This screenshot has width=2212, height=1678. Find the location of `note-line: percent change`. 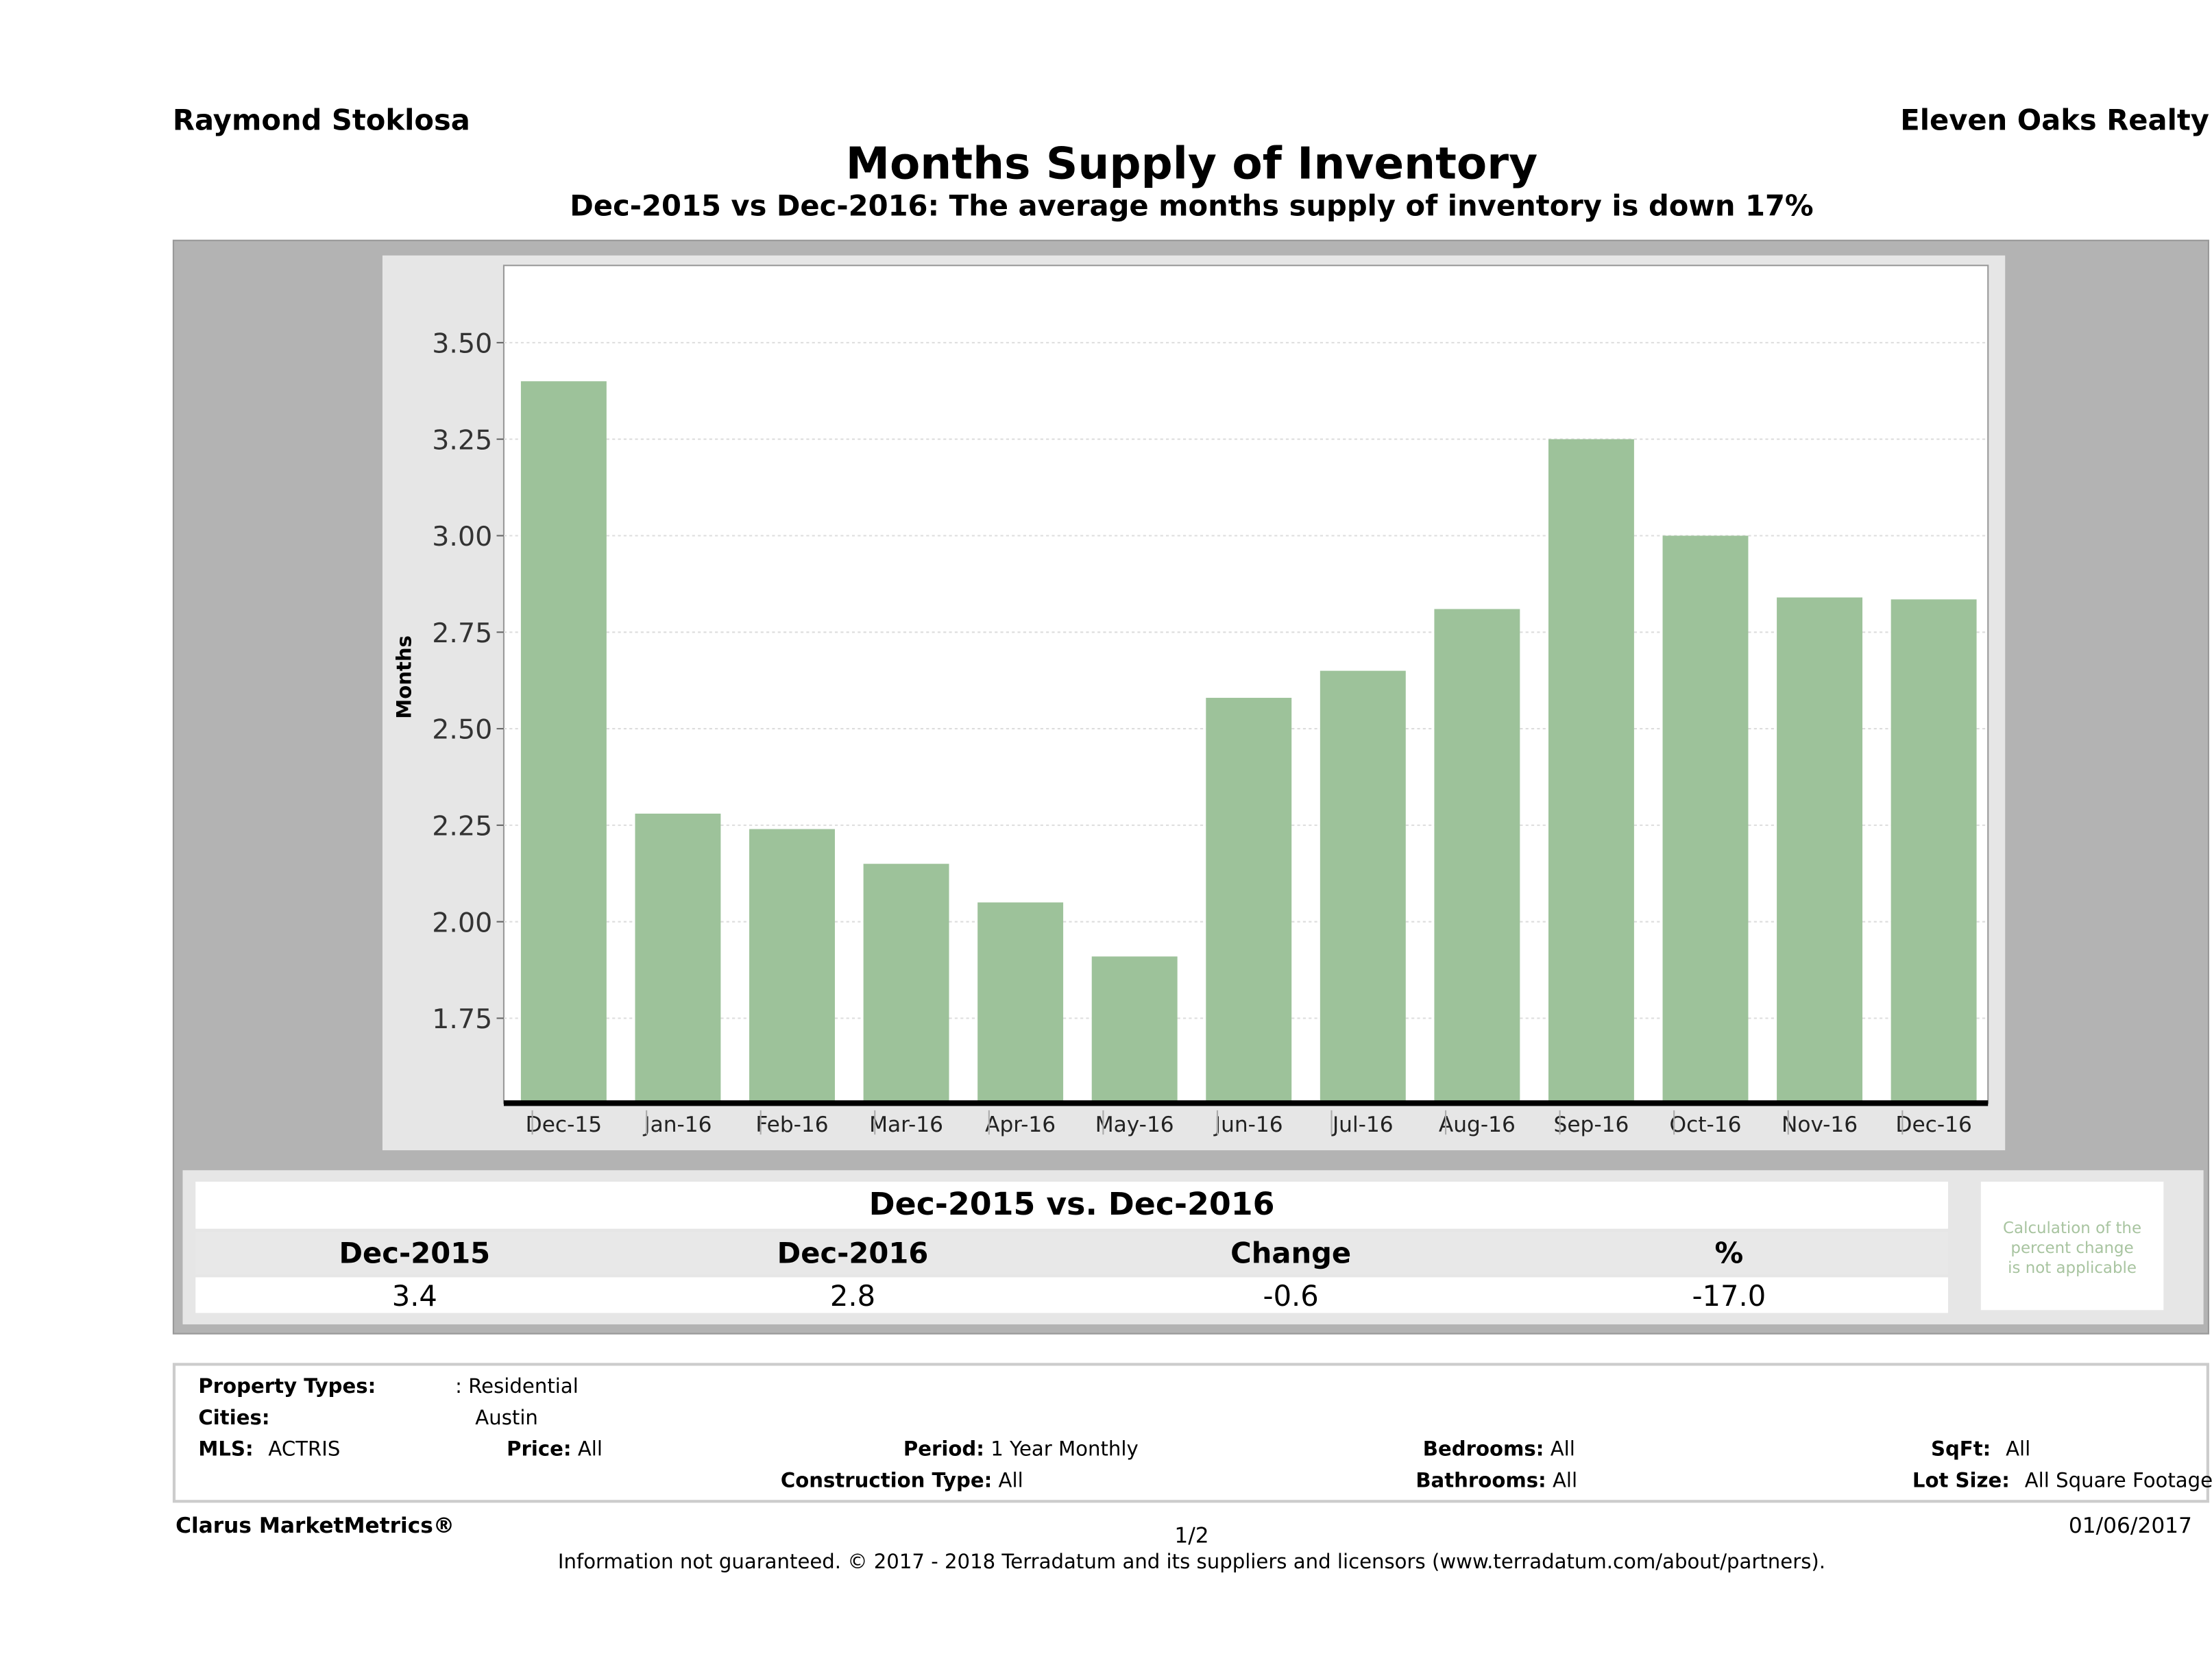

note-line: percent change is located at coordinates (2072, 1248).